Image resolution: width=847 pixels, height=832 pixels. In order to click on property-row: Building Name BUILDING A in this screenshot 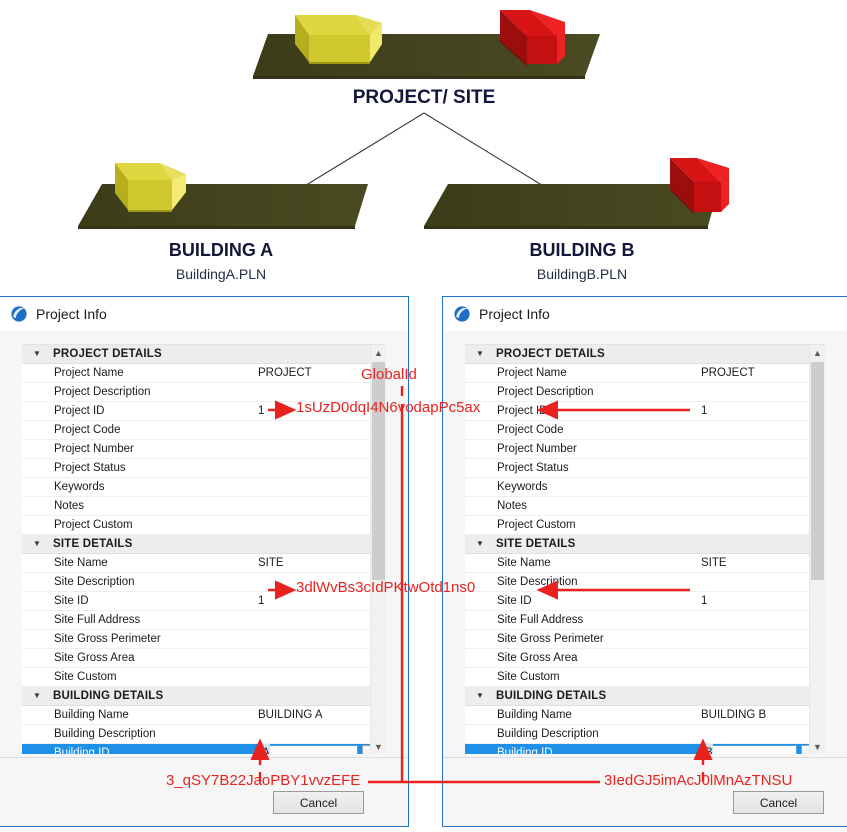, I will do `click(204, 715)`.